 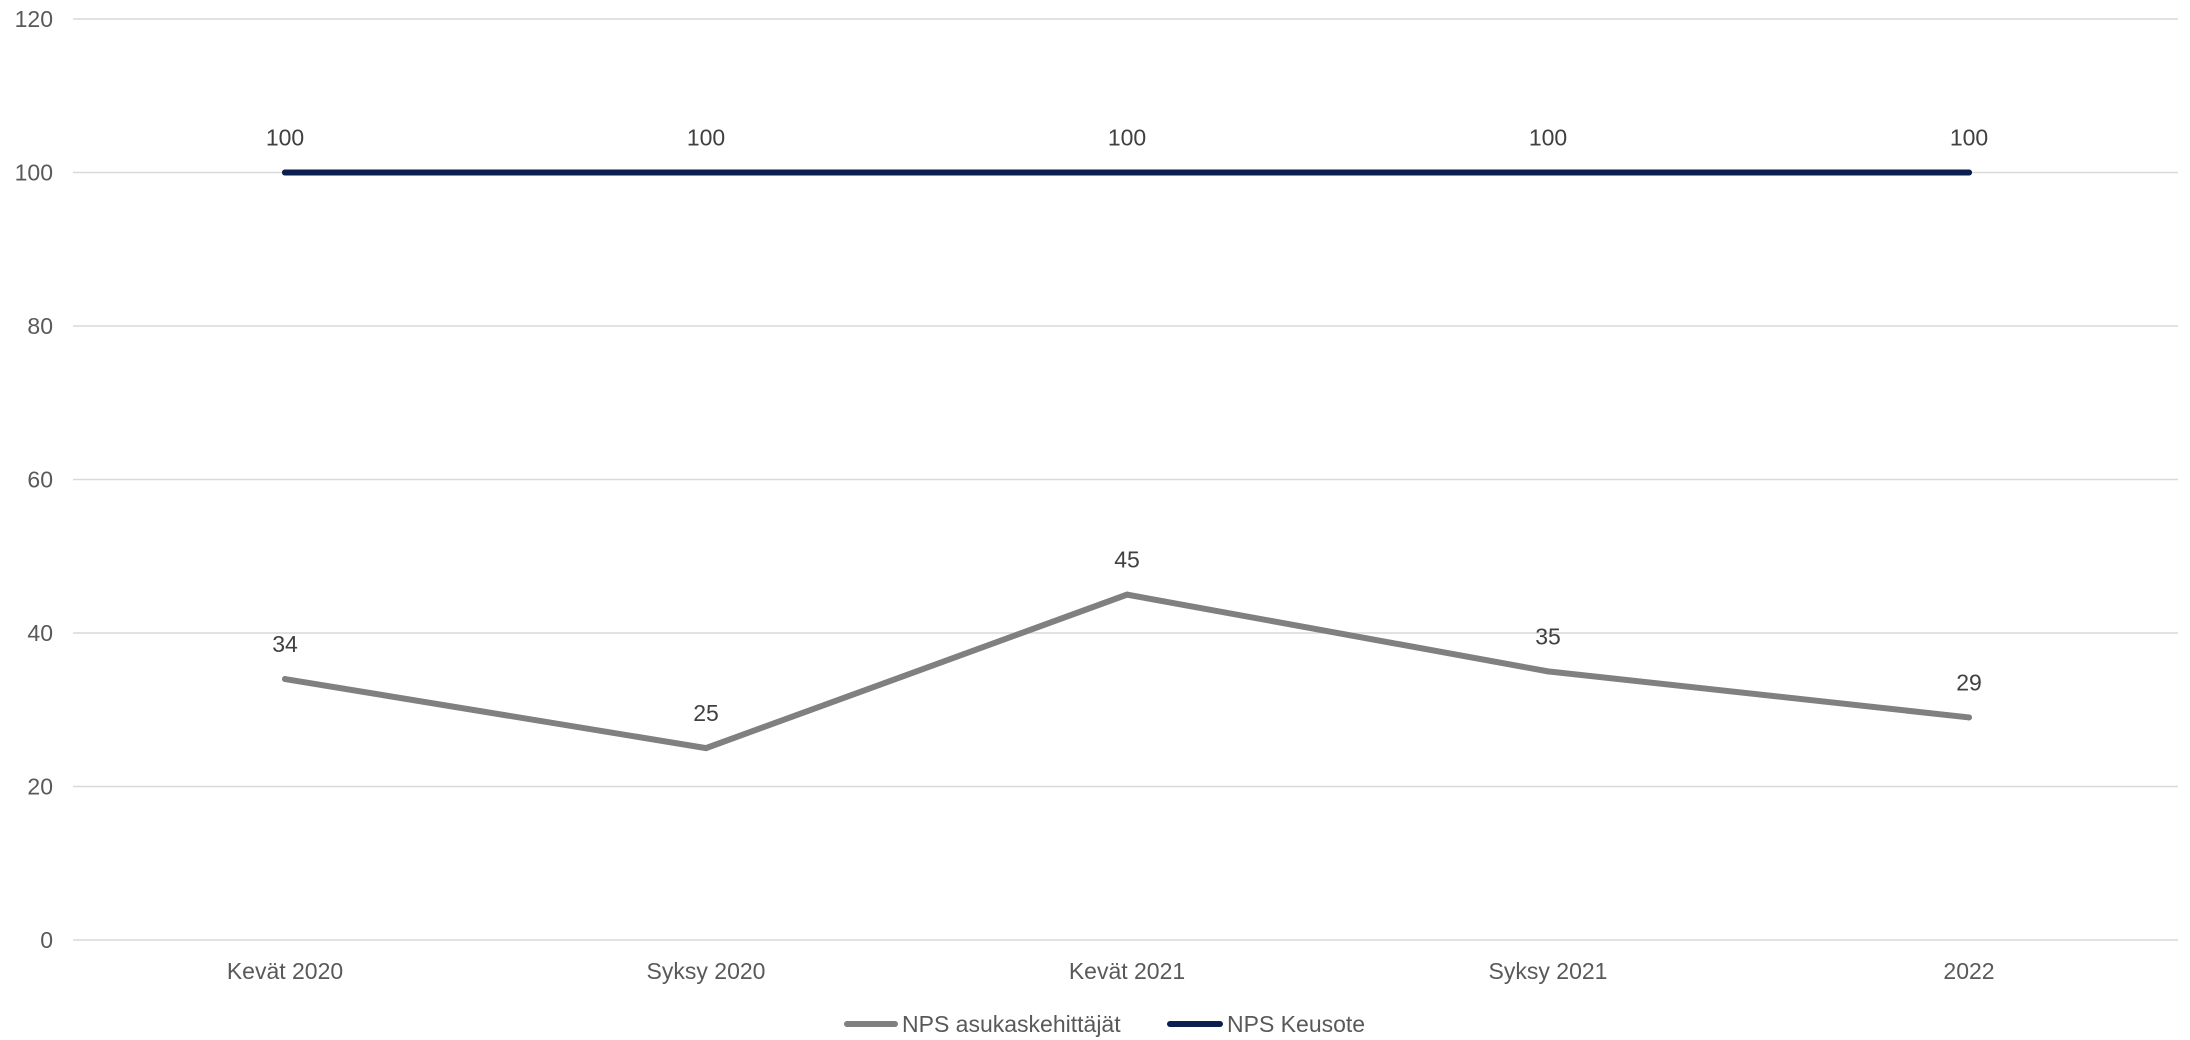 What do you see at coordinates (1968, 971) in the screenshot?
I see `x-tick-label: 2022` at bounding box center [1968, 971].